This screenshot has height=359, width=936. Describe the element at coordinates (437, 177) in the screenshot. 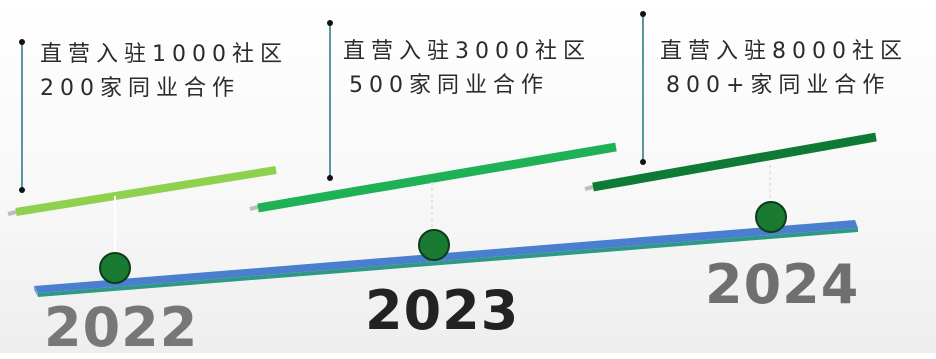

I see `bar-2023` at that location.